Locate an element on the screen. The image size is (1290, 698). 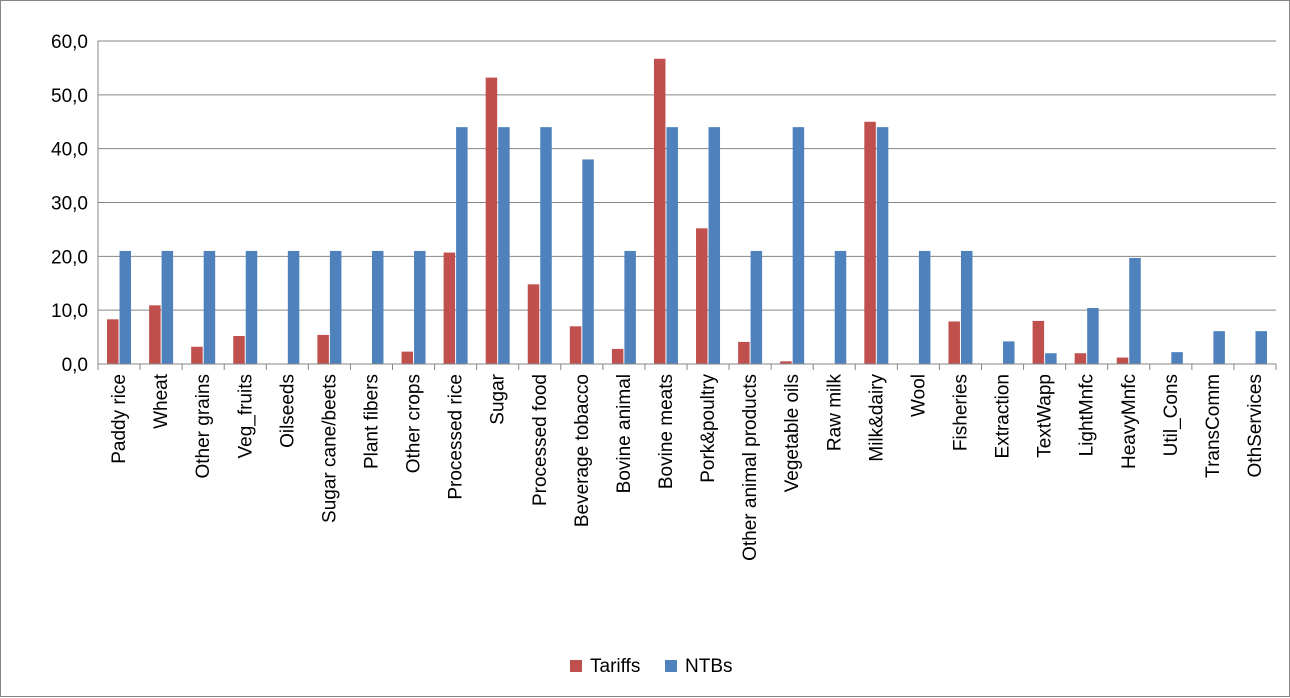
y-tick-label: 10,0 is located at coordinates (69, 311).